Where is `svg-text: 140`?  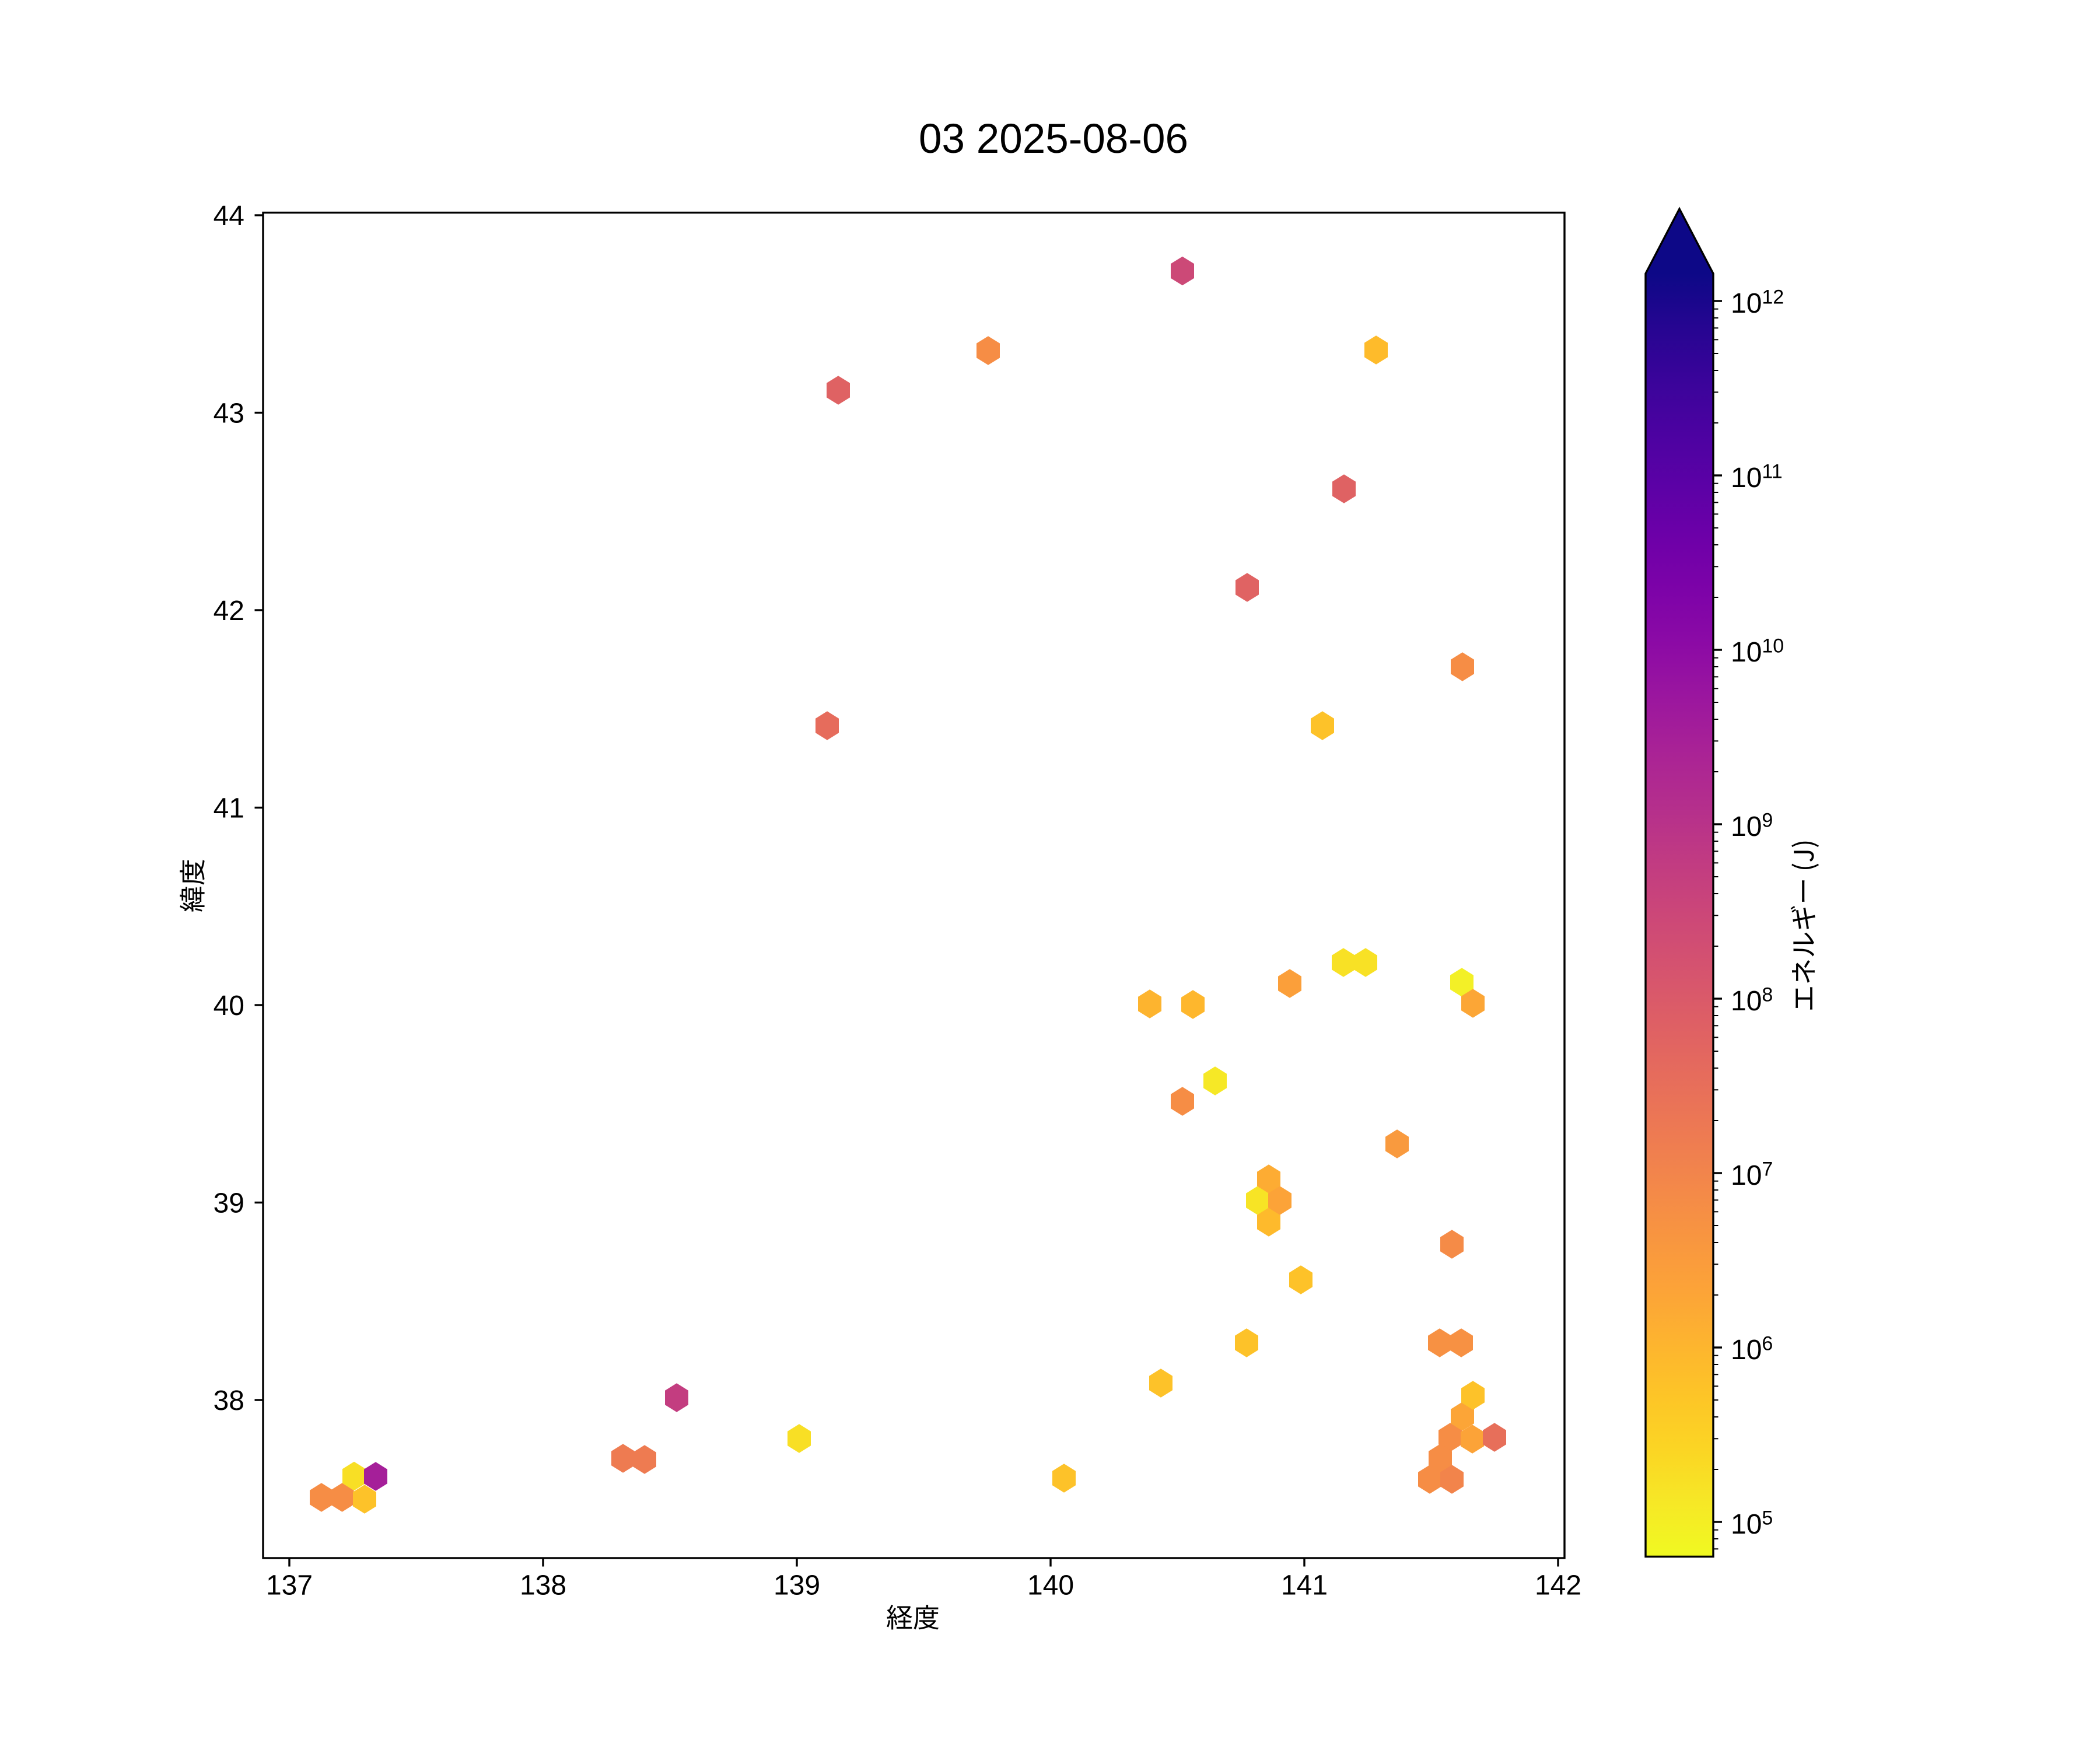 svg-text: 140 is located at coordinates (1050, 1585).